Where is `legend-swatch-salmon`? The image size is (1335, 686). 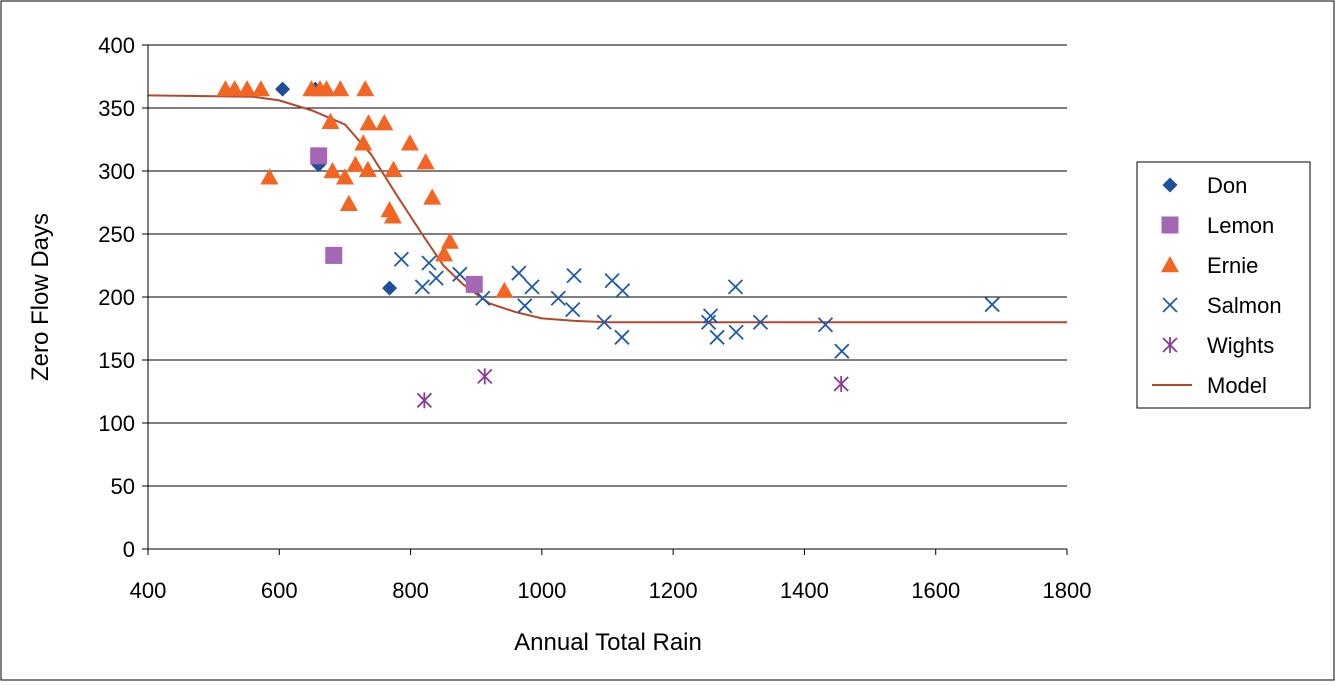
legend-swatch-salmon is located at coordinates (1170, 305).